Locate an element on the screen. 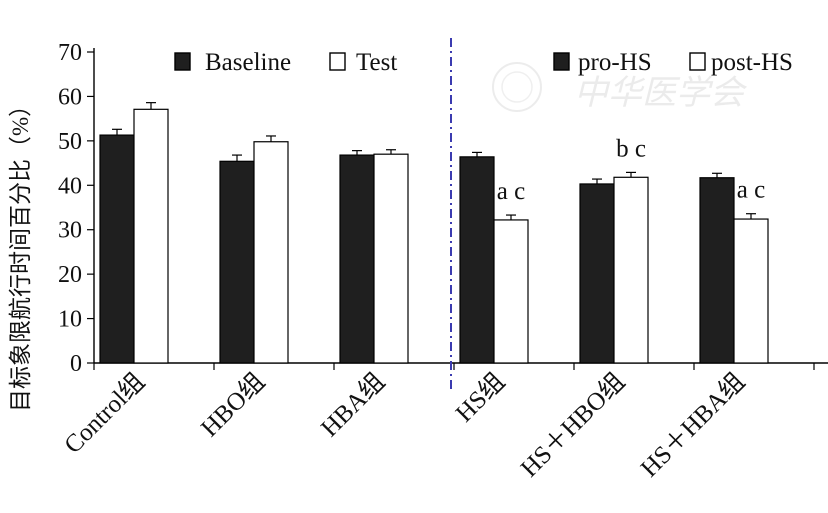 This screenshot has height=513, width=828. significance-label: b c is located at coordinates (631, 148).